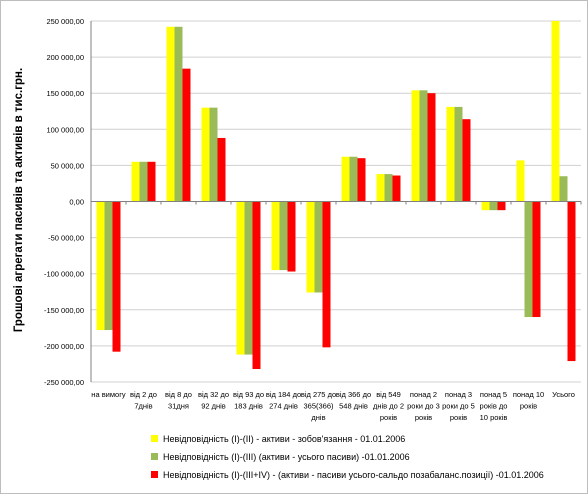  Describe the element at coordinates (66, 238) in the screenshot. I see `y-tick-label: -50 000,00` at that location.